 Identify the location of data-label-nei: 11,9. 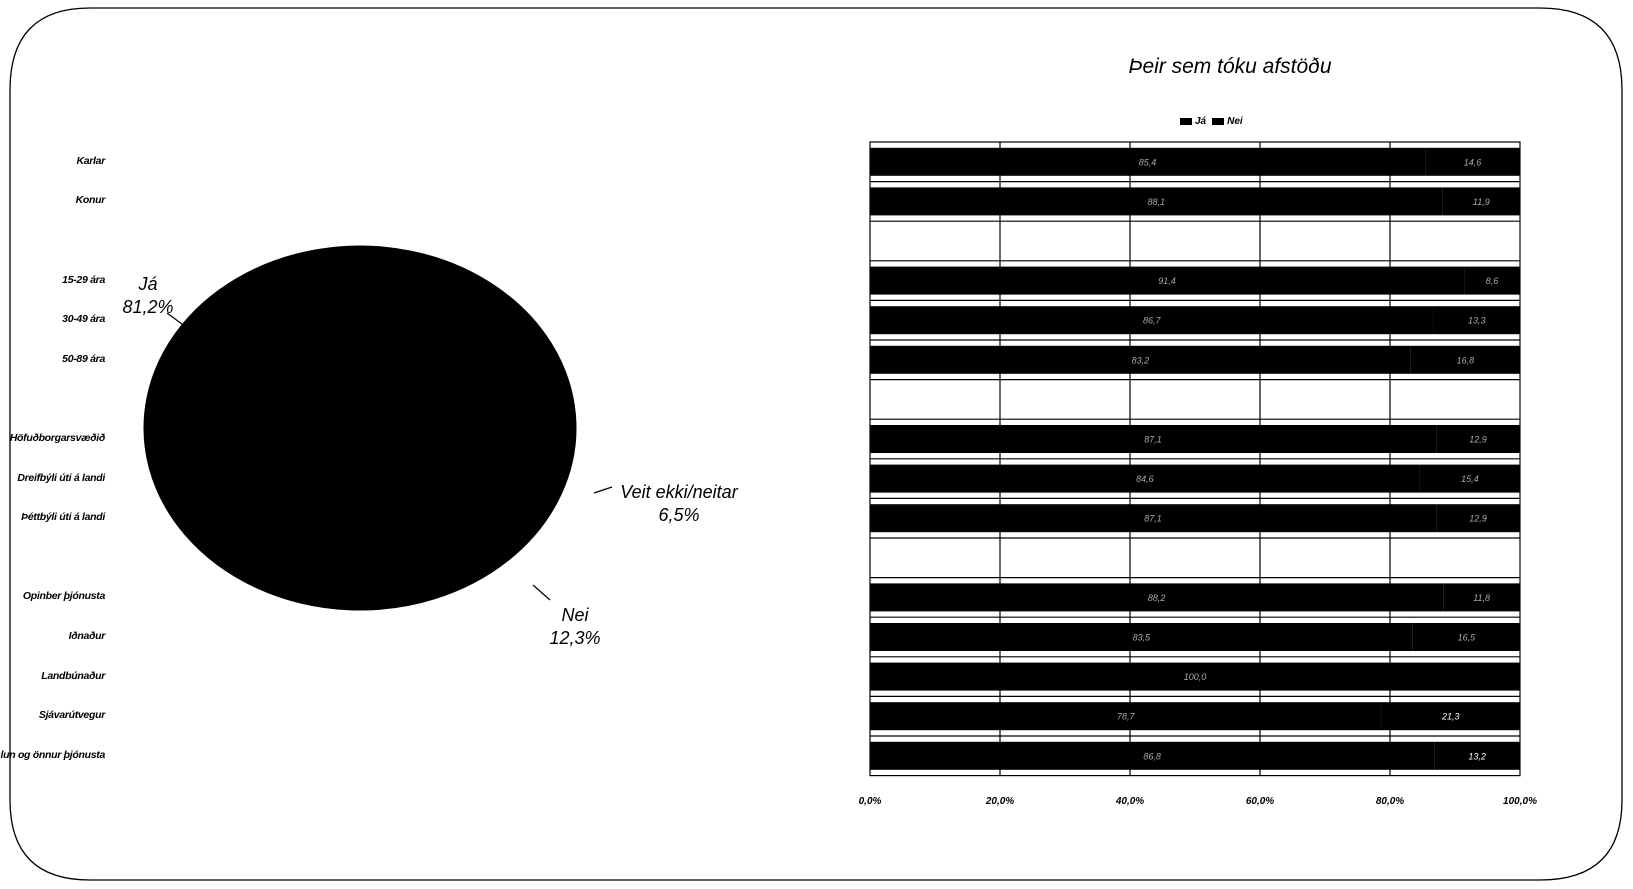
(1481, 202).